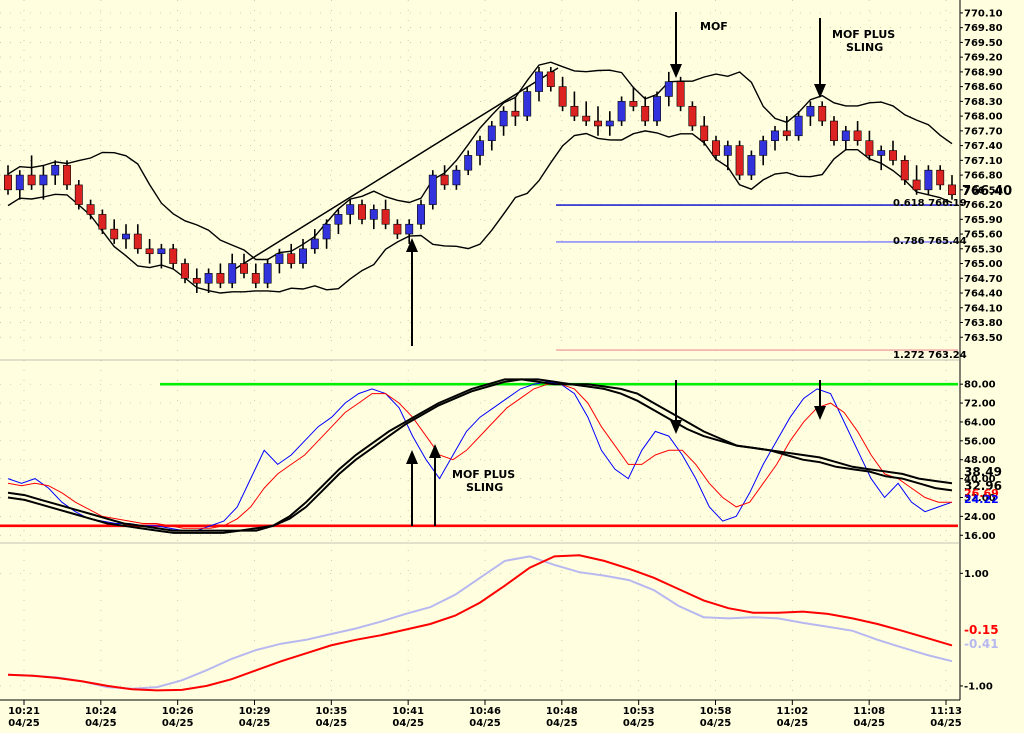 The width and height of the screenshot is (1024, 733). What do you see at coordinates (983, 279) in the screenshot?
I see `price-tick-label: 764.70` at bounding box center [983, 279].